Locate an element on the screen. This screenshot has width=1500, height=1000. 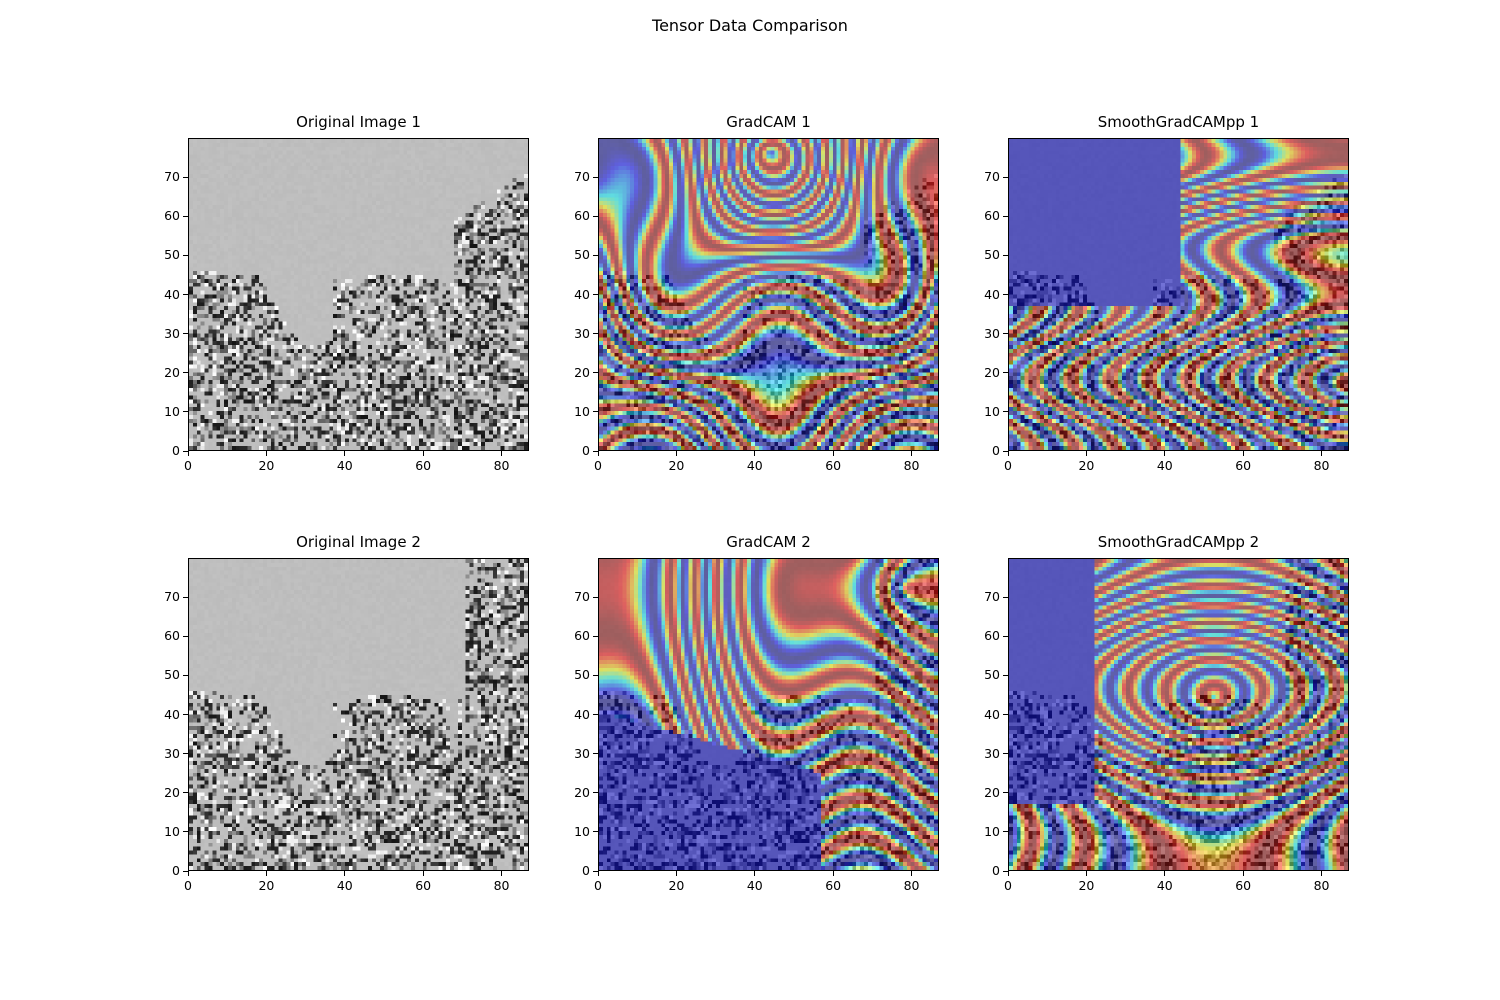
panel-title: Original Image 2 is located at coordinates (358, 542).